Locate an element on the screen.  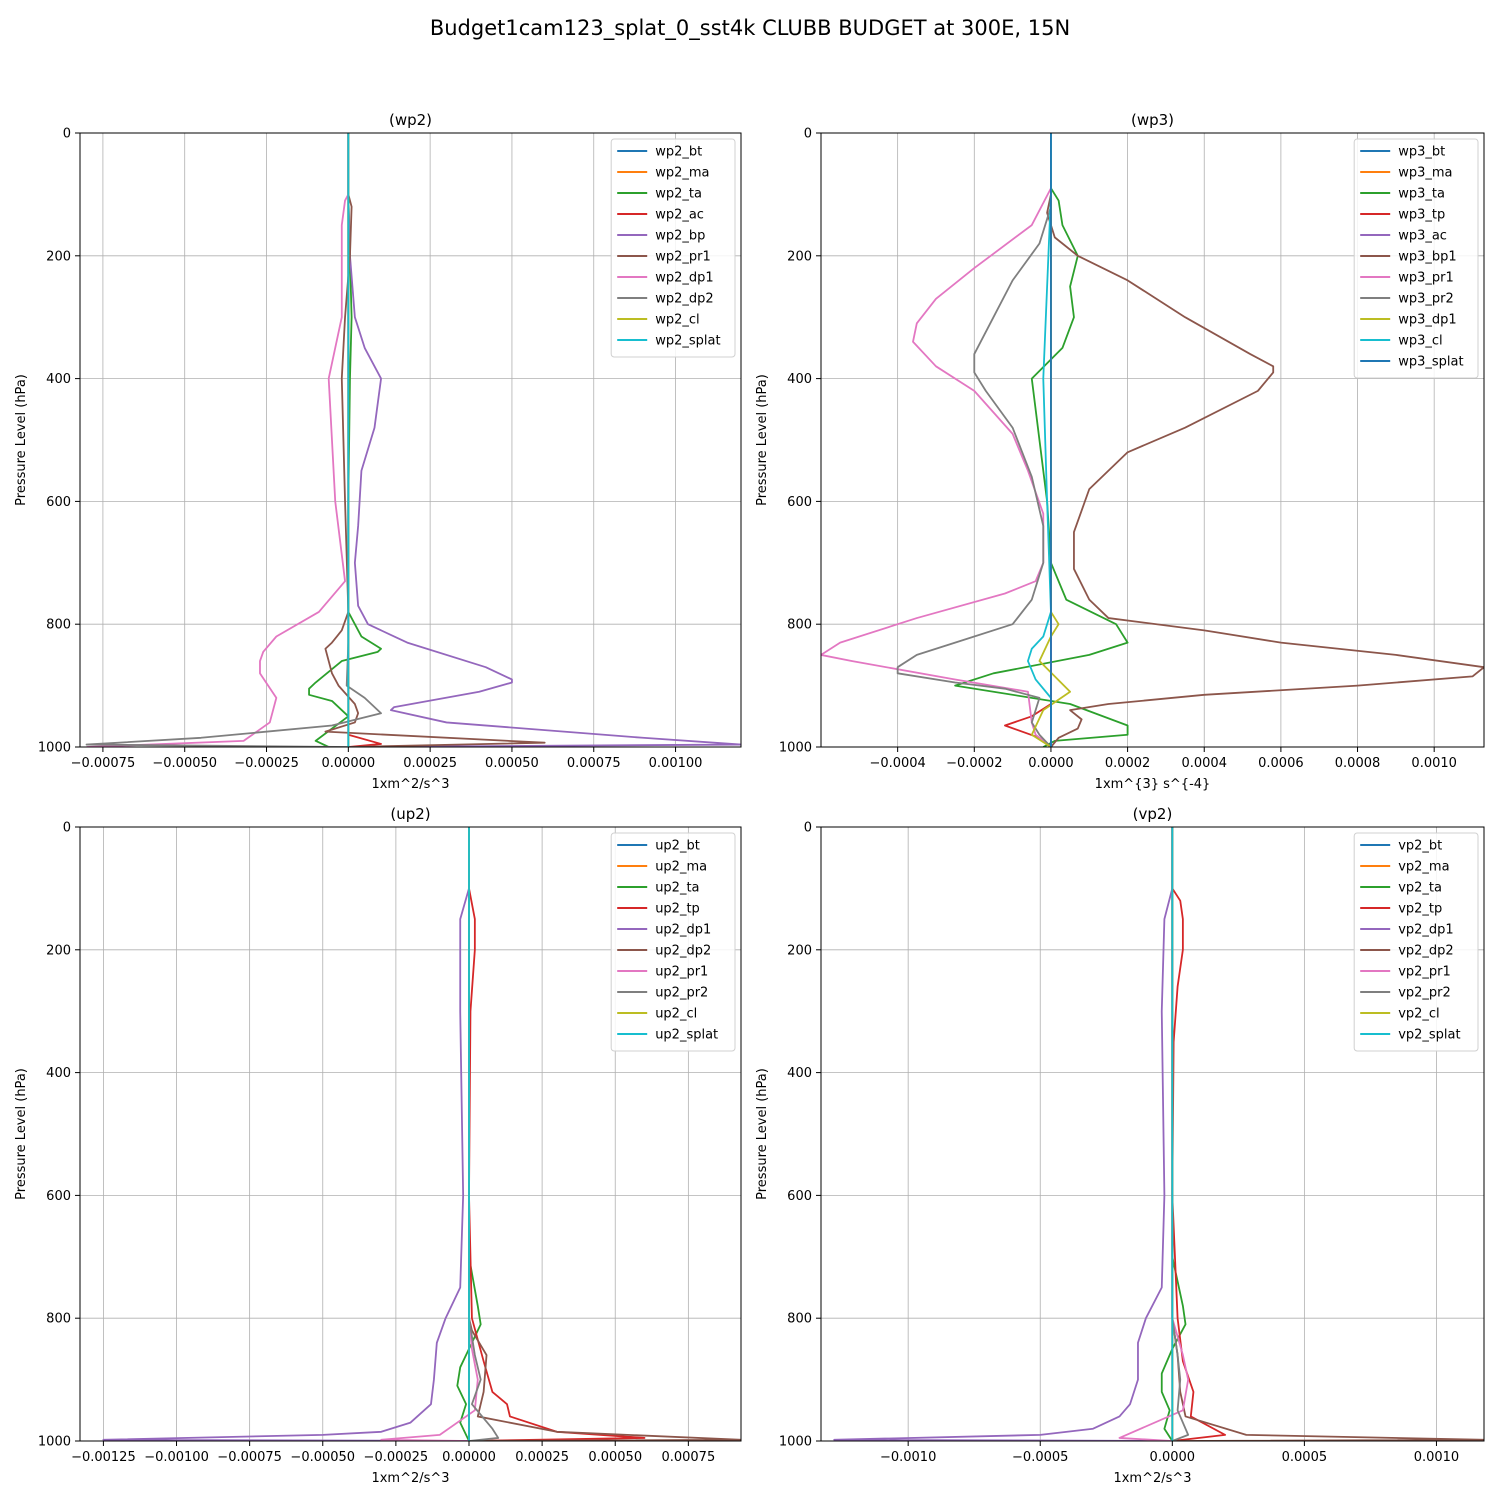
series-line-wp2_pr1 is located at coordinates (435, 440).